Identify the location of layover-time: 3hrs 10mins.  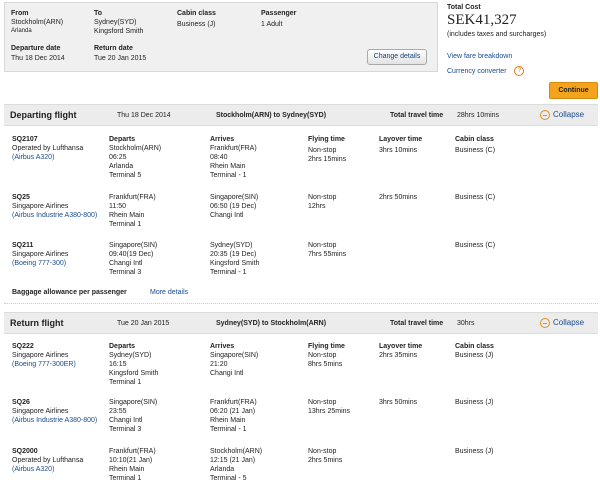
(398, 150).